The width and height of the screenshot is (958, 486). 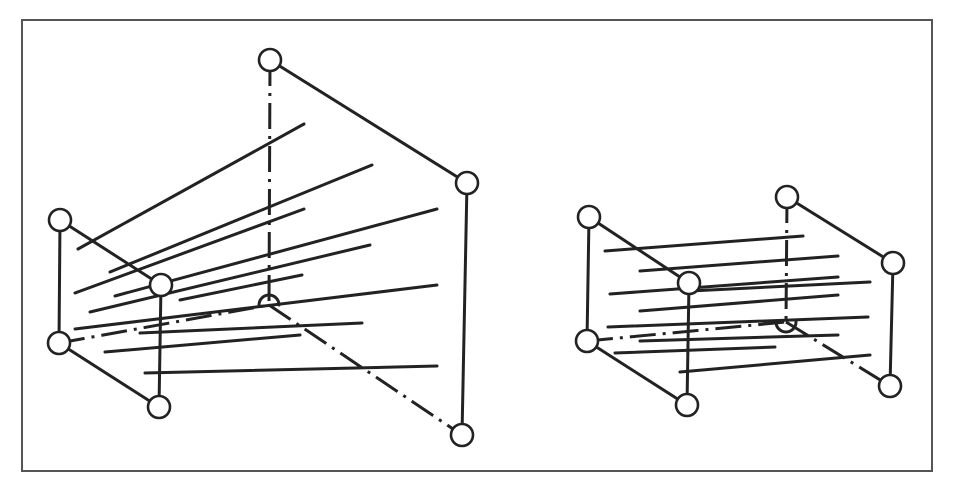 I want to click on frustum-front-left-edge, so click(x=59, y=281).